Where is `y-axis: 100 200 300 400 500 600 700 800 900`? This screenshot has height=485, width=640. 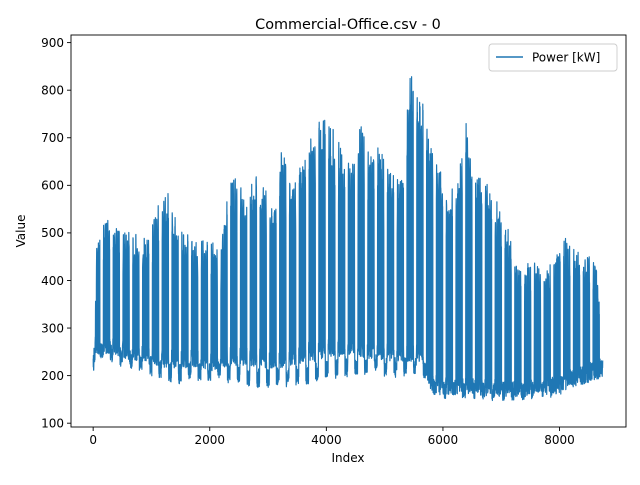 y-axis: 100 200 300 400 500 600 700 800 900 is located at coordinates (56, 233).